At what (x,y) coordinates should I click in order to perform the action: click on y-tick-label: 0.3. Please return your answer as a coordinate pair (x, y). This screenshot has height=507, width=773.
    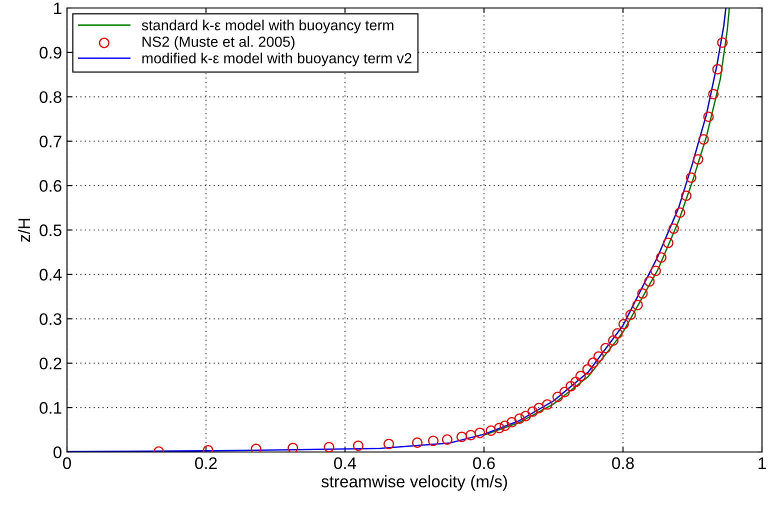
    Looking at the image, I should click on (51, 319).